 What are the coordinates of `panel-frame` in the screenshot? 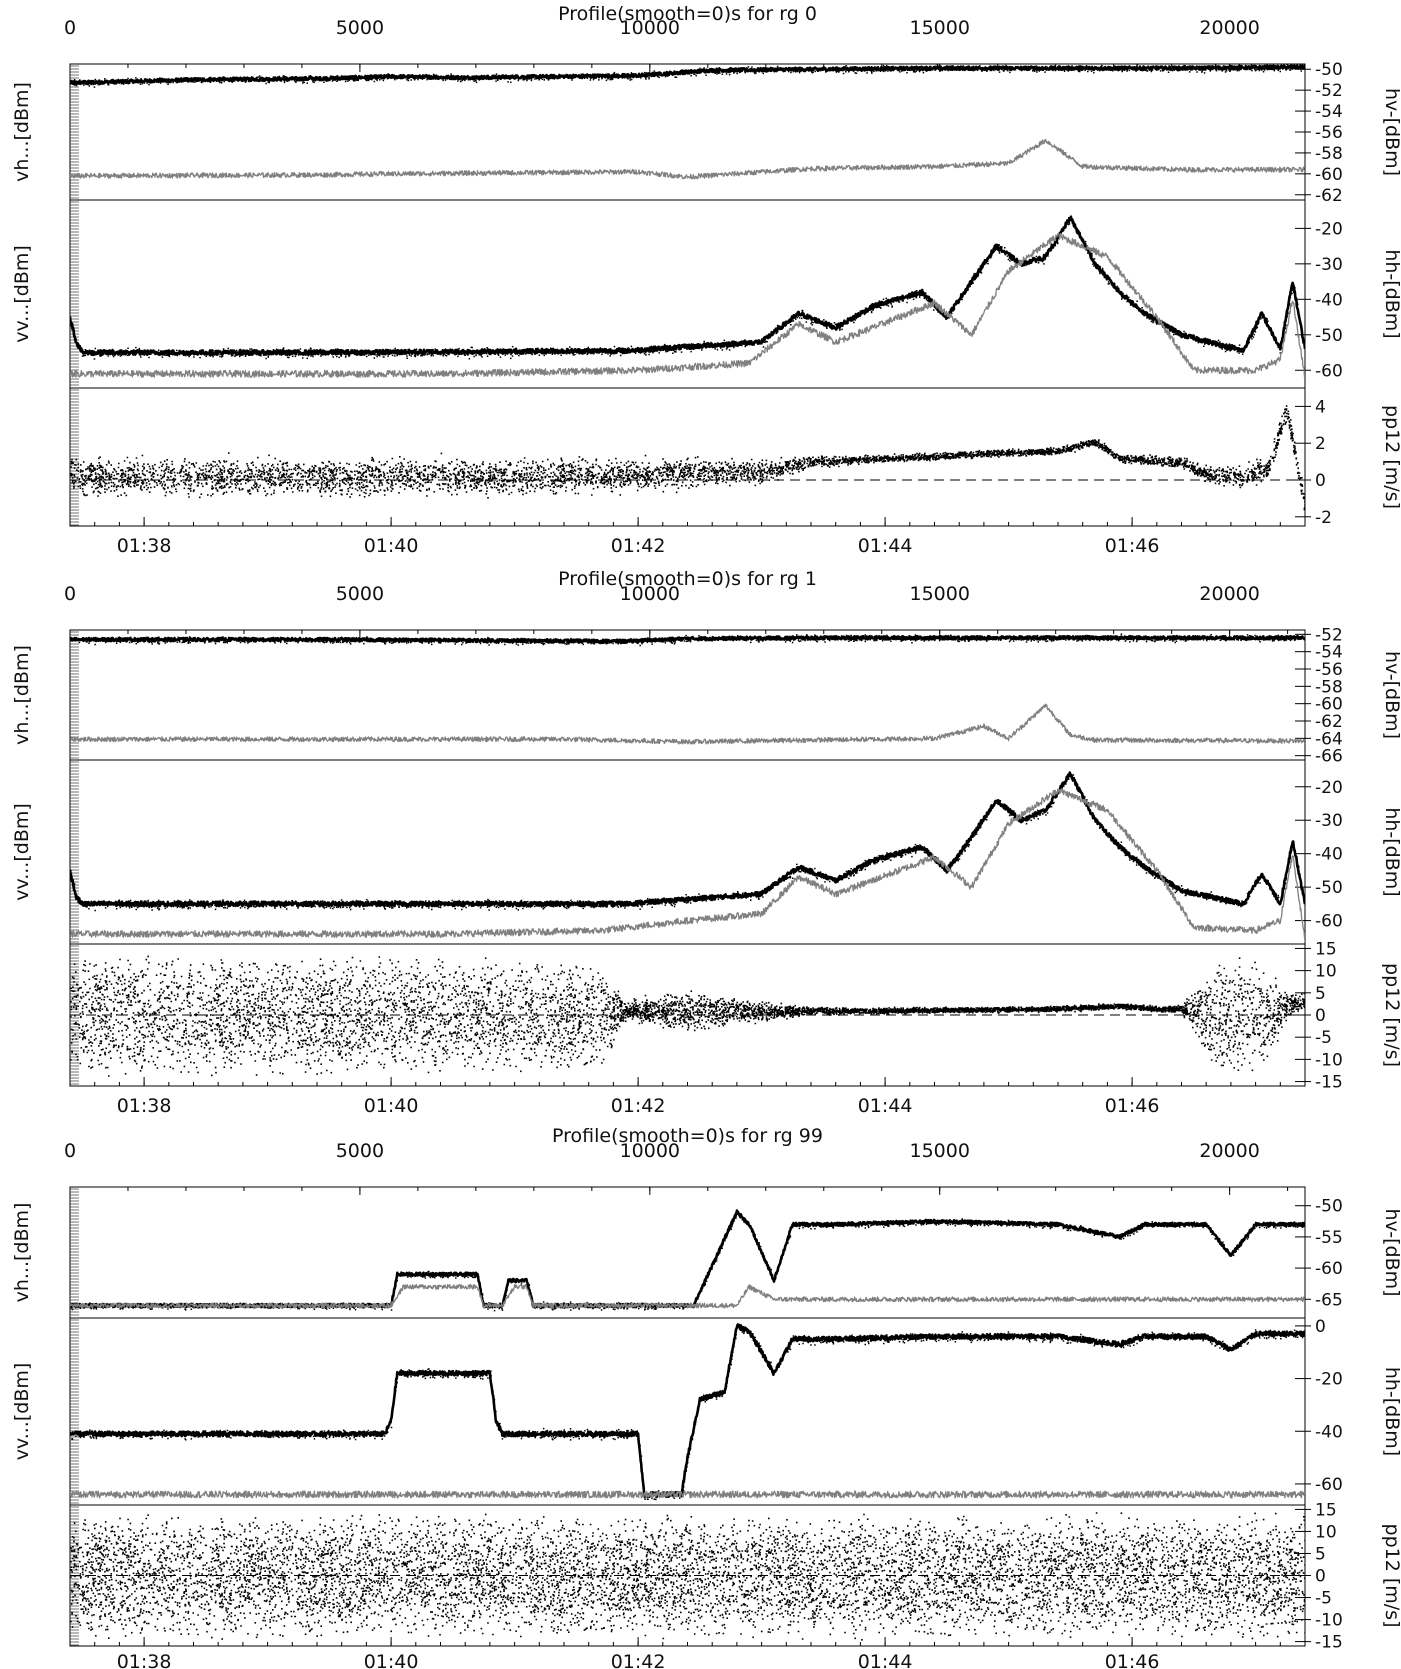 It's located at (687, 852).